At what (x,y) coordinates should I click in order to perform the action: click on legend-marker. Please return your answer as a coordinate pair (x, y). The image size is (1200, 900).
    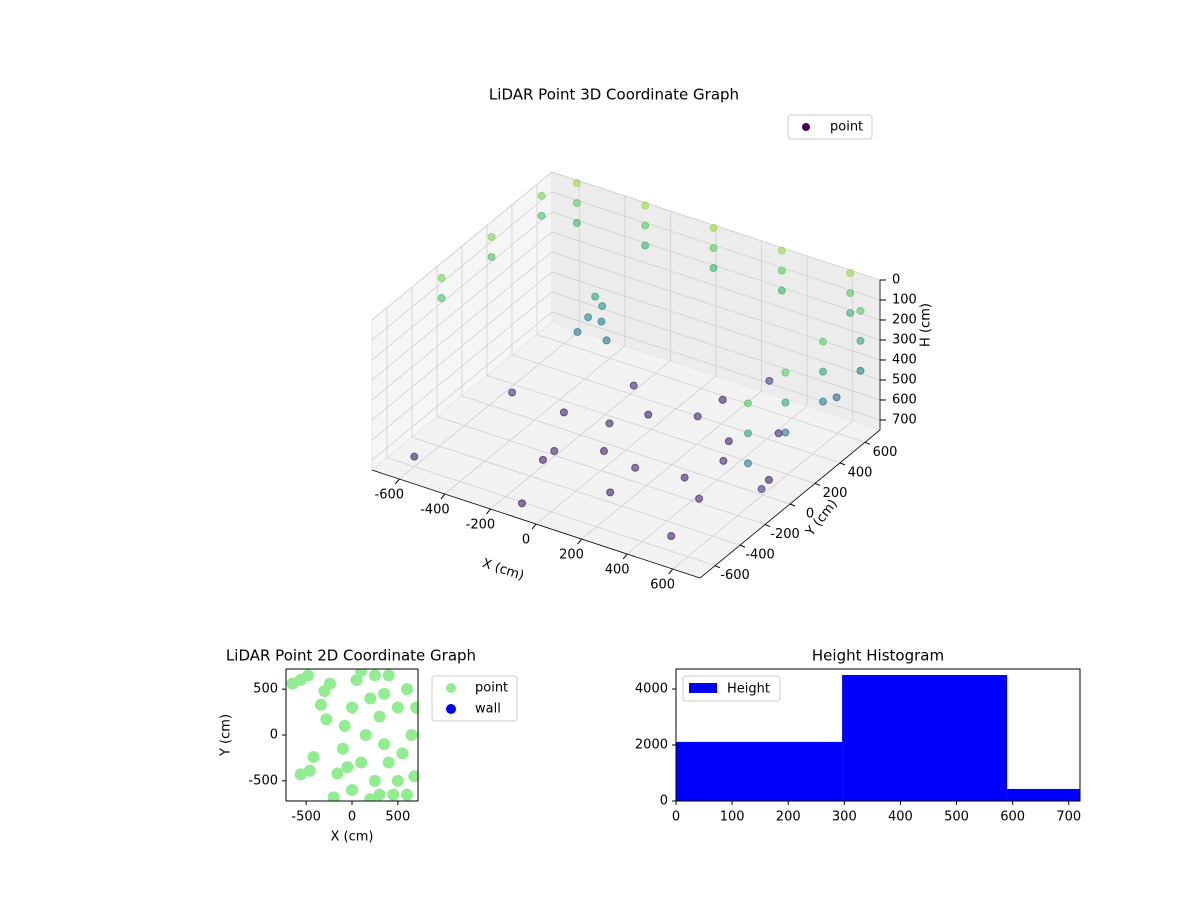
    Looking at the image, I should click on (451, 688).